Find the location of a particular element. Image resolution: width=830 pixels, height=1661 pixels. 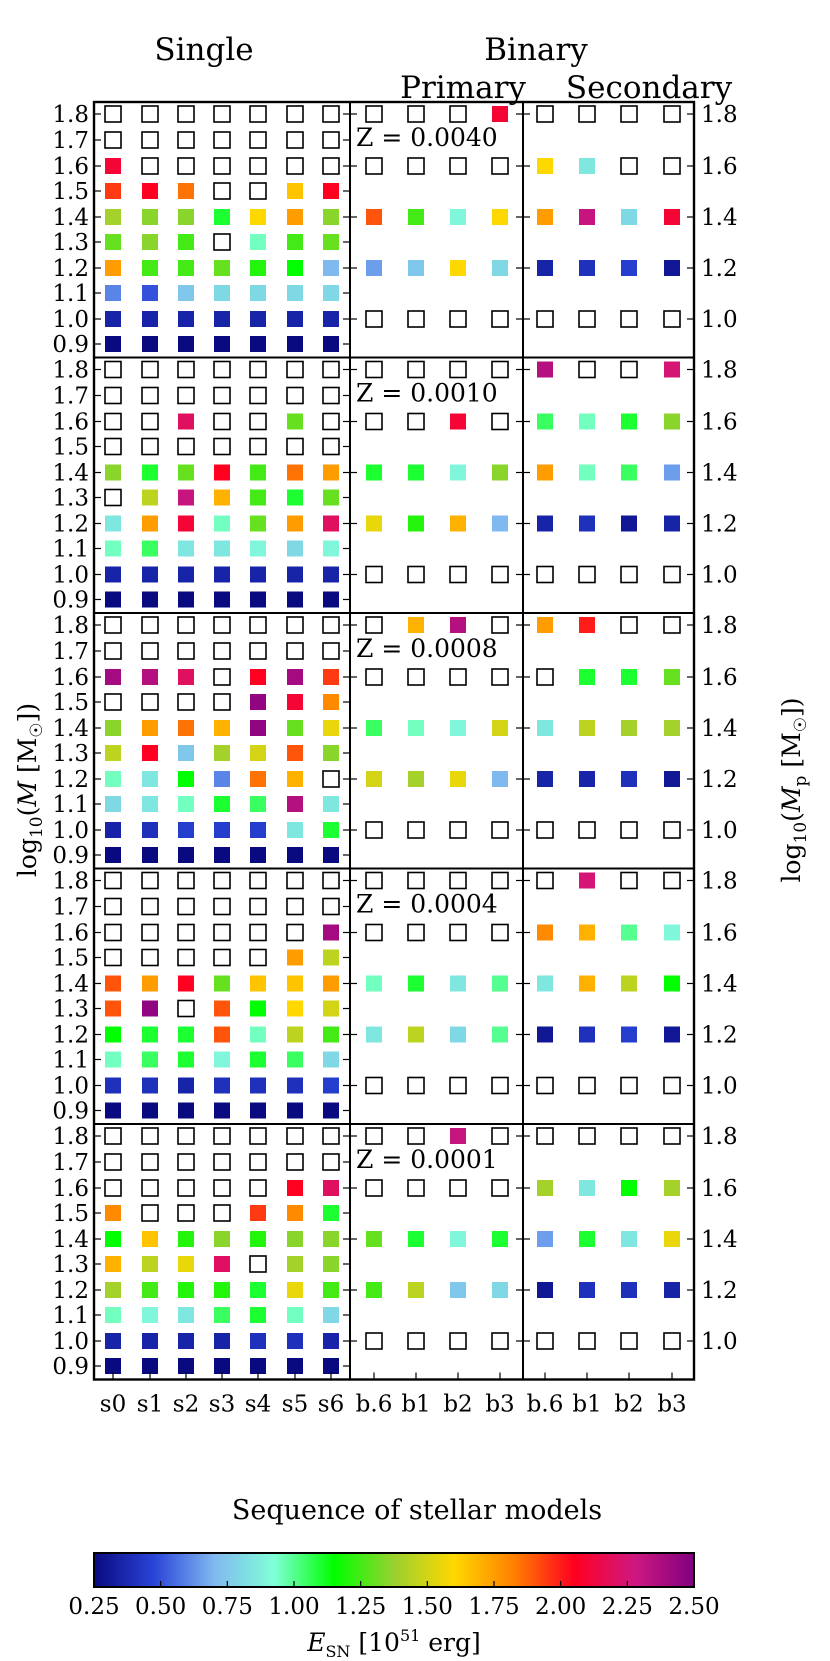

ytick-label-left: 1.2 is located at coordinates (70, 780).